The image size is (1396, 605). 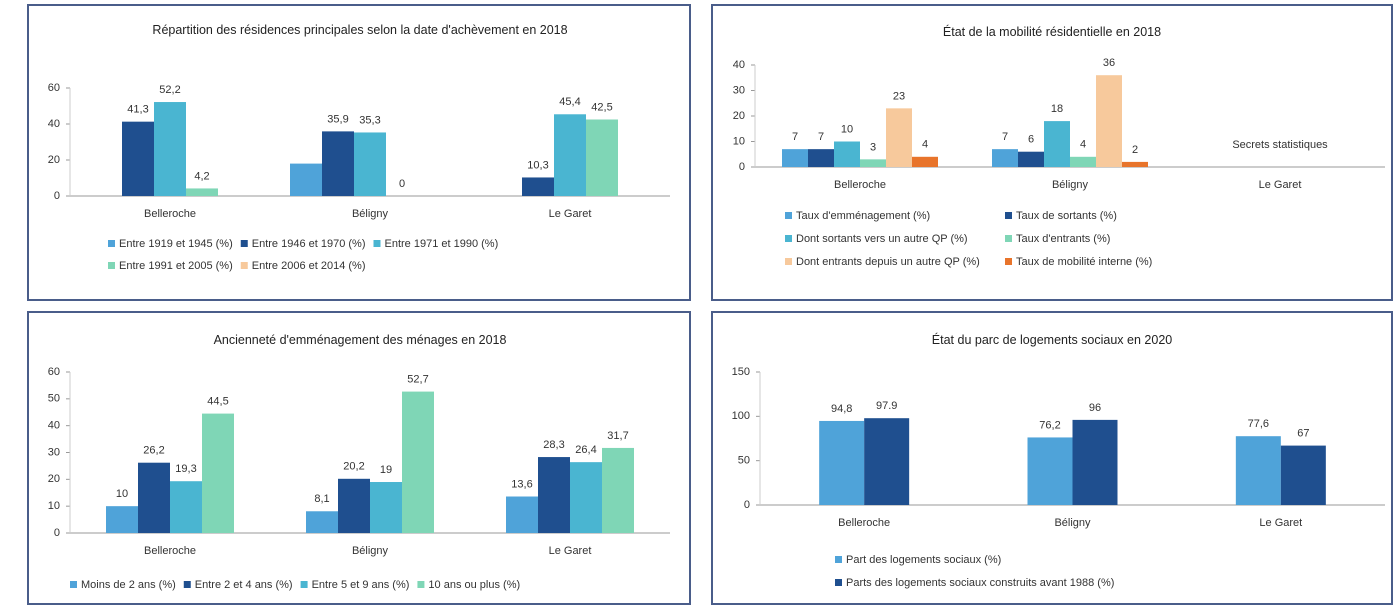 I want to click on legend-label: Dont sortants vers un autre QP (%), so click(x=882, y=239).